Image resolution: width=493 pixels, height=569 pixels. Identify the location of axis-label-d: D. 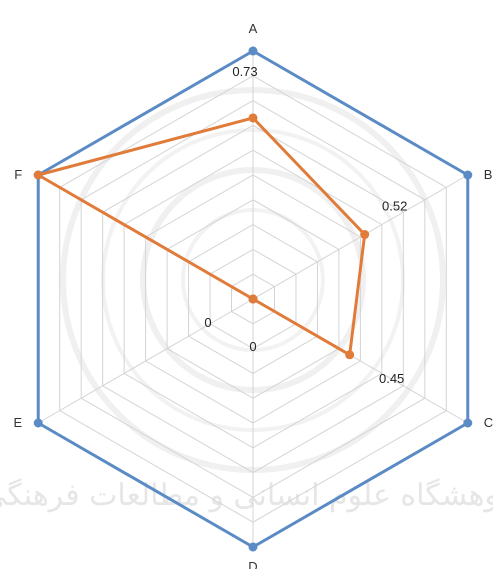
(252, 564).